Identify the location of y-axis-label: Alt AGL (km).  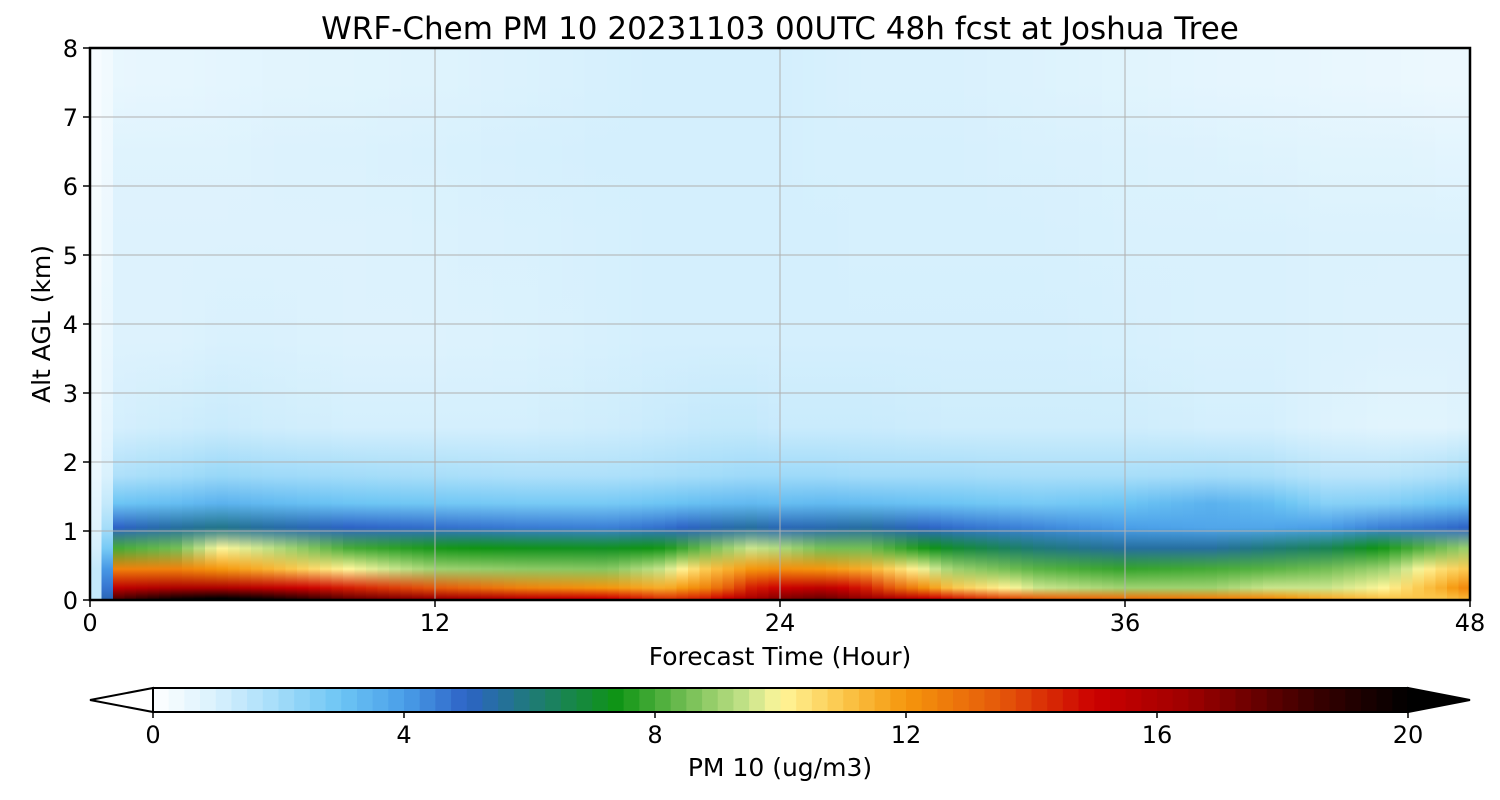
(41, 324).